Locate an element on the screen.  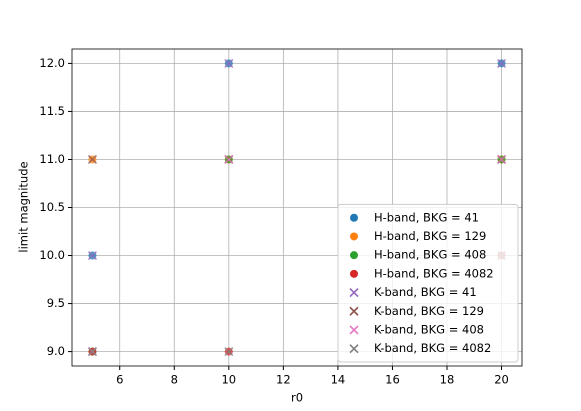
x-tick-label: 18 is located at coordinates (447, 380).